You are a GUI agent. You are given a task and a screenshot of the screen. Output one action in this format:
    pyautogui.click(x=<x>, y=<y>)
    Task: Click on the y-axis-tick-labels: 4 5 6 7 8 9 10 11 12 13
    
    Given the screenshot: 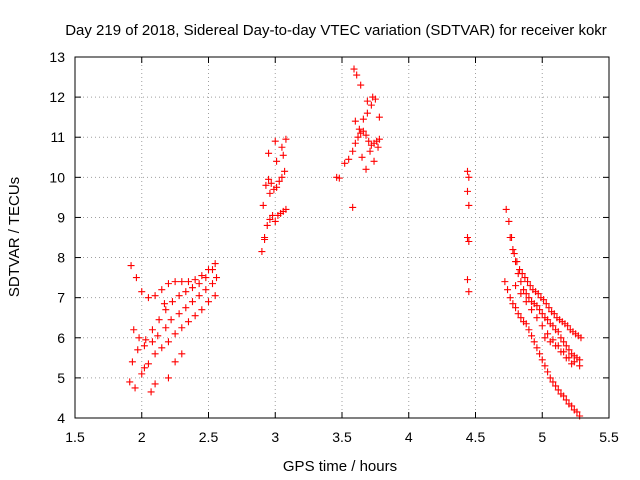 What is the action you would take?
    pyautogui.click(x=57, y=237)
    